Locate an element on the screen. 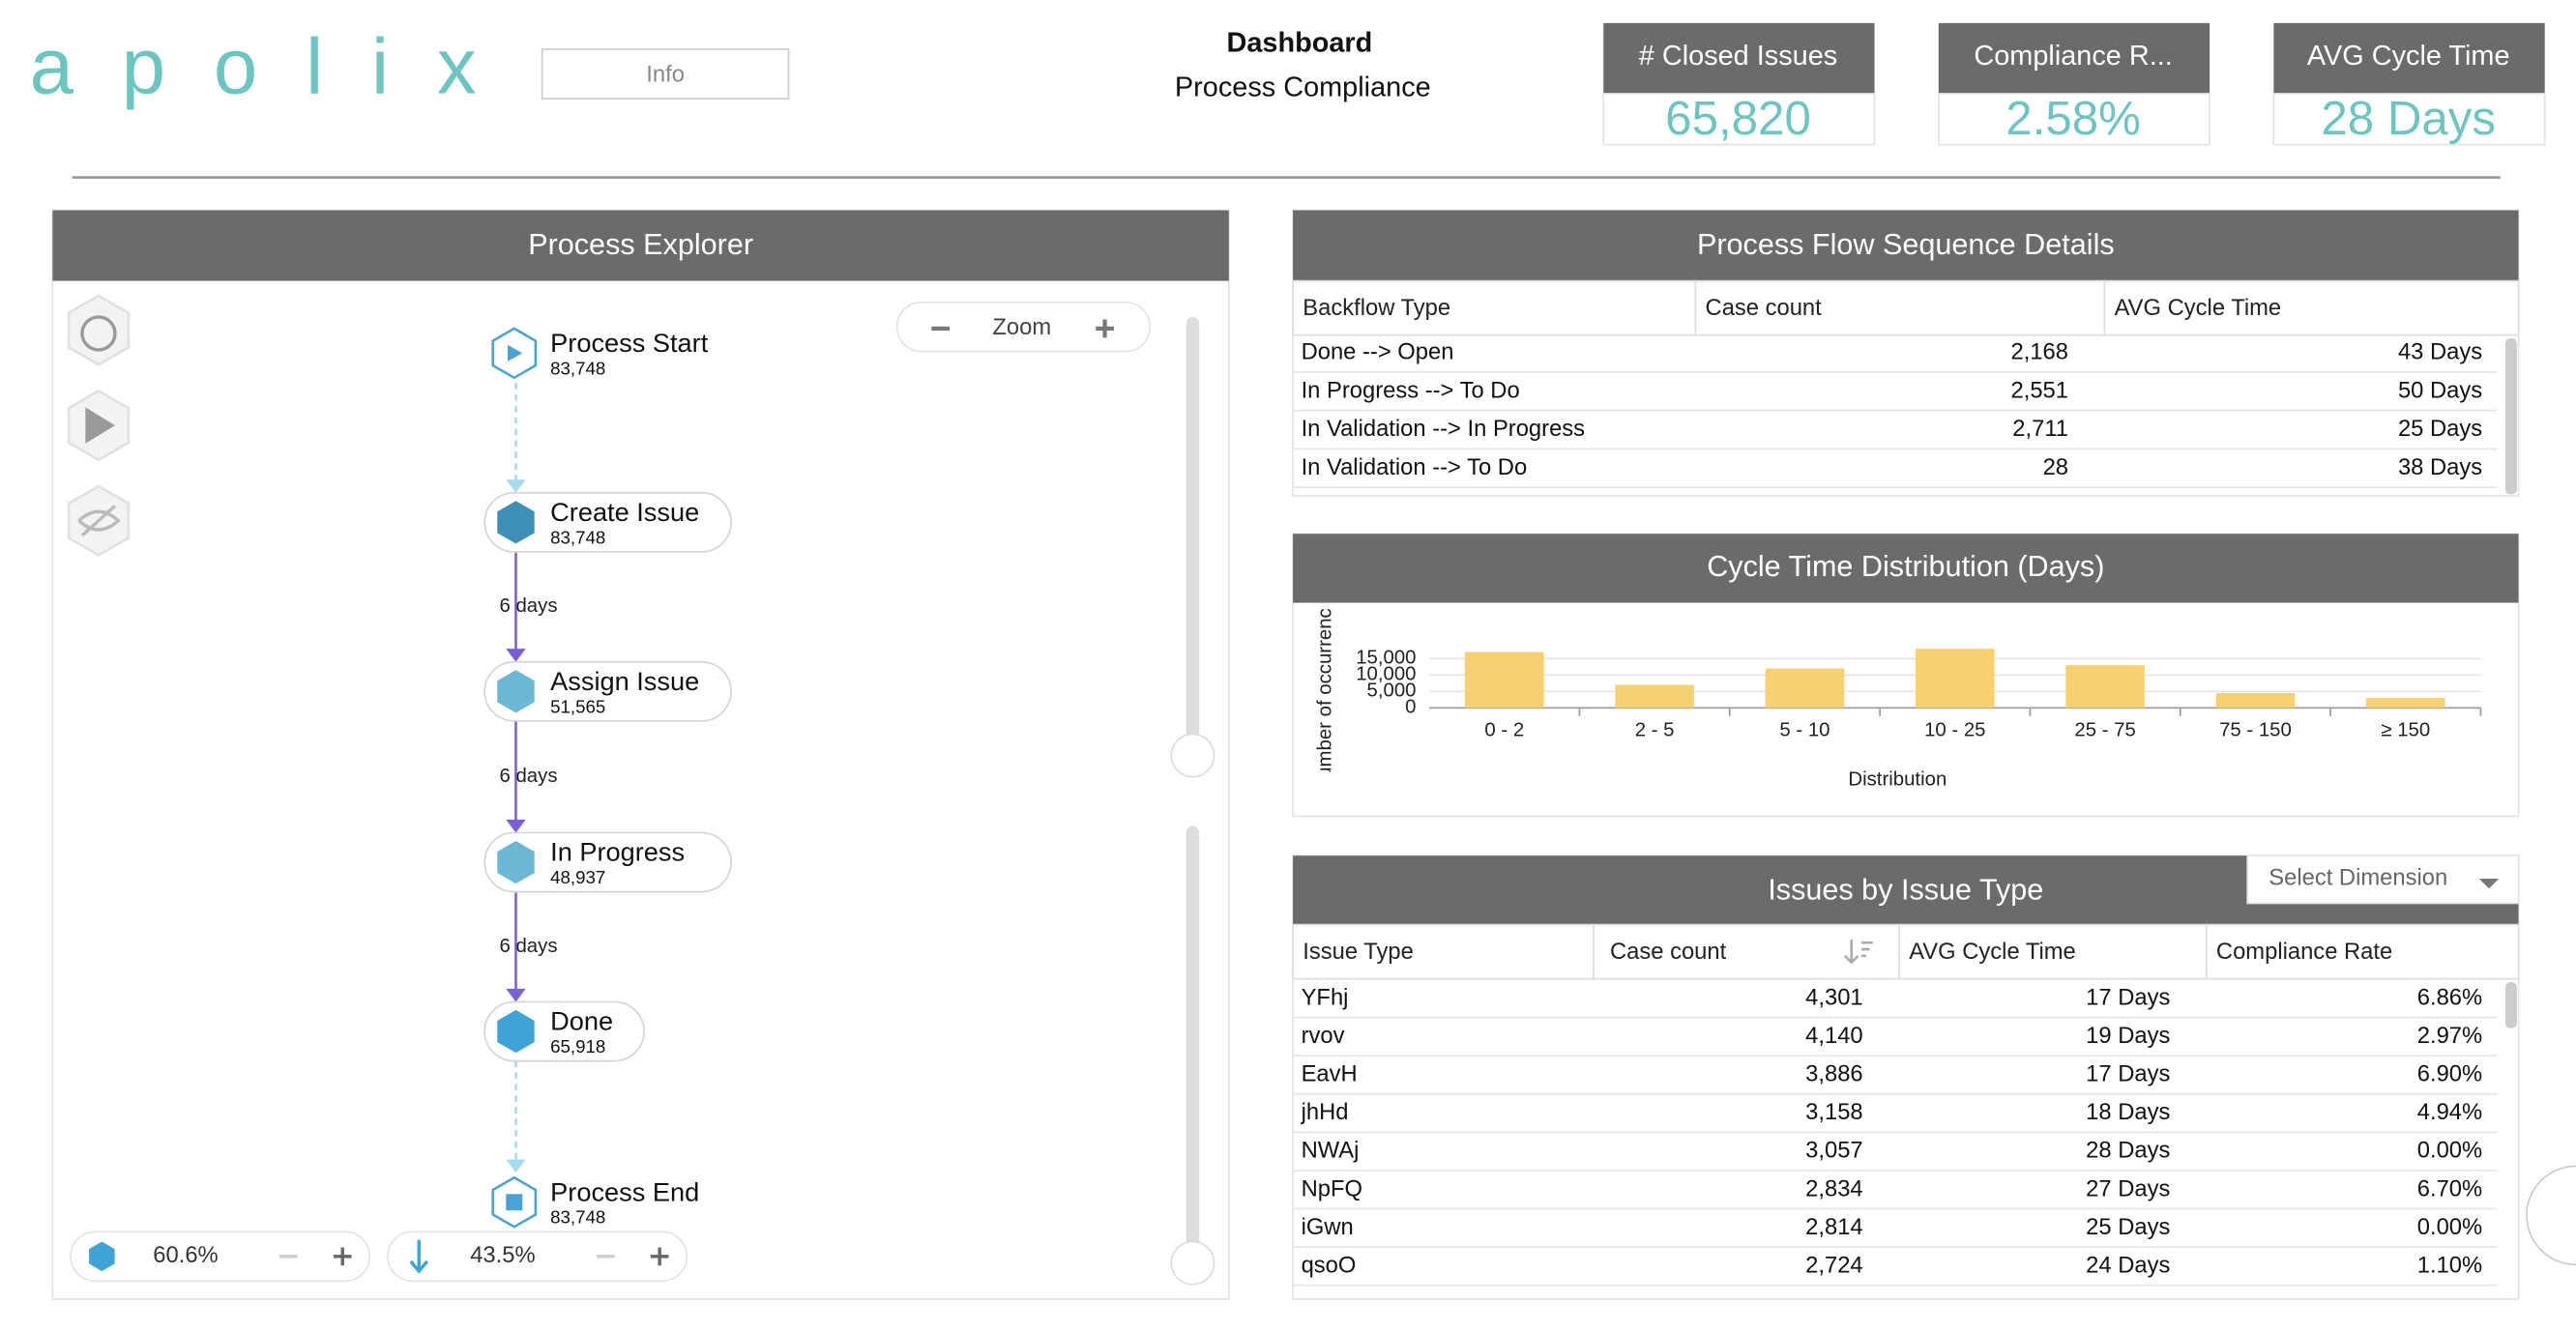 This screenshot has width=2576, height=1332. dashboard-subtitle: Process Compliance is located at coordinates (1303, 87).